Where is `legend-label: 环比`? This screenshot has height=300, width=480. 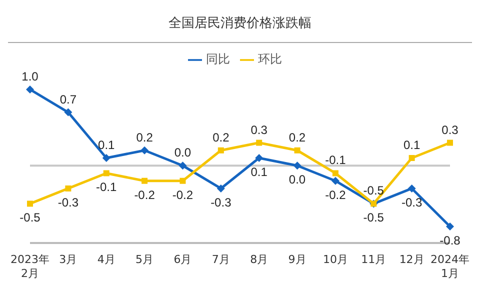 legend-label: 环比 is located at coordinates (270, 59).